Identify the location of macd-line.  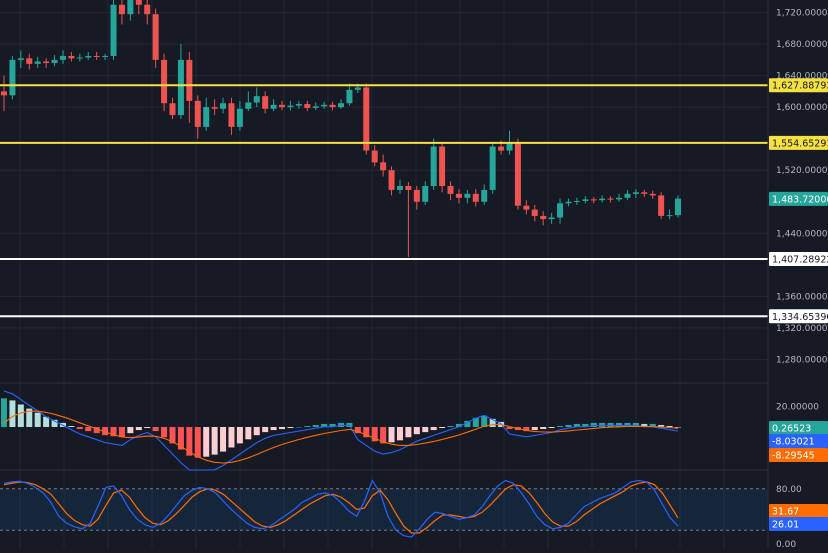
(341, 430).